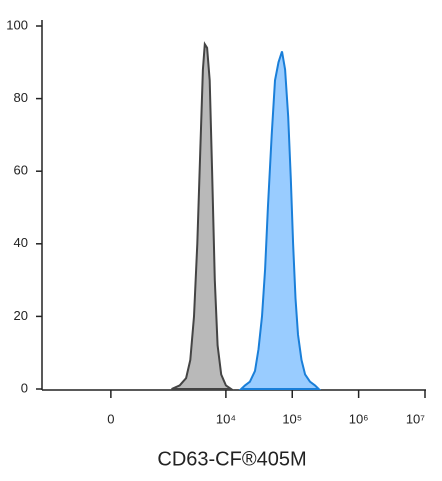  What do you see at coordinates (21, 170) in the screenshot?
I see `y-tick-label: 60` at bounding box center [21, 170].